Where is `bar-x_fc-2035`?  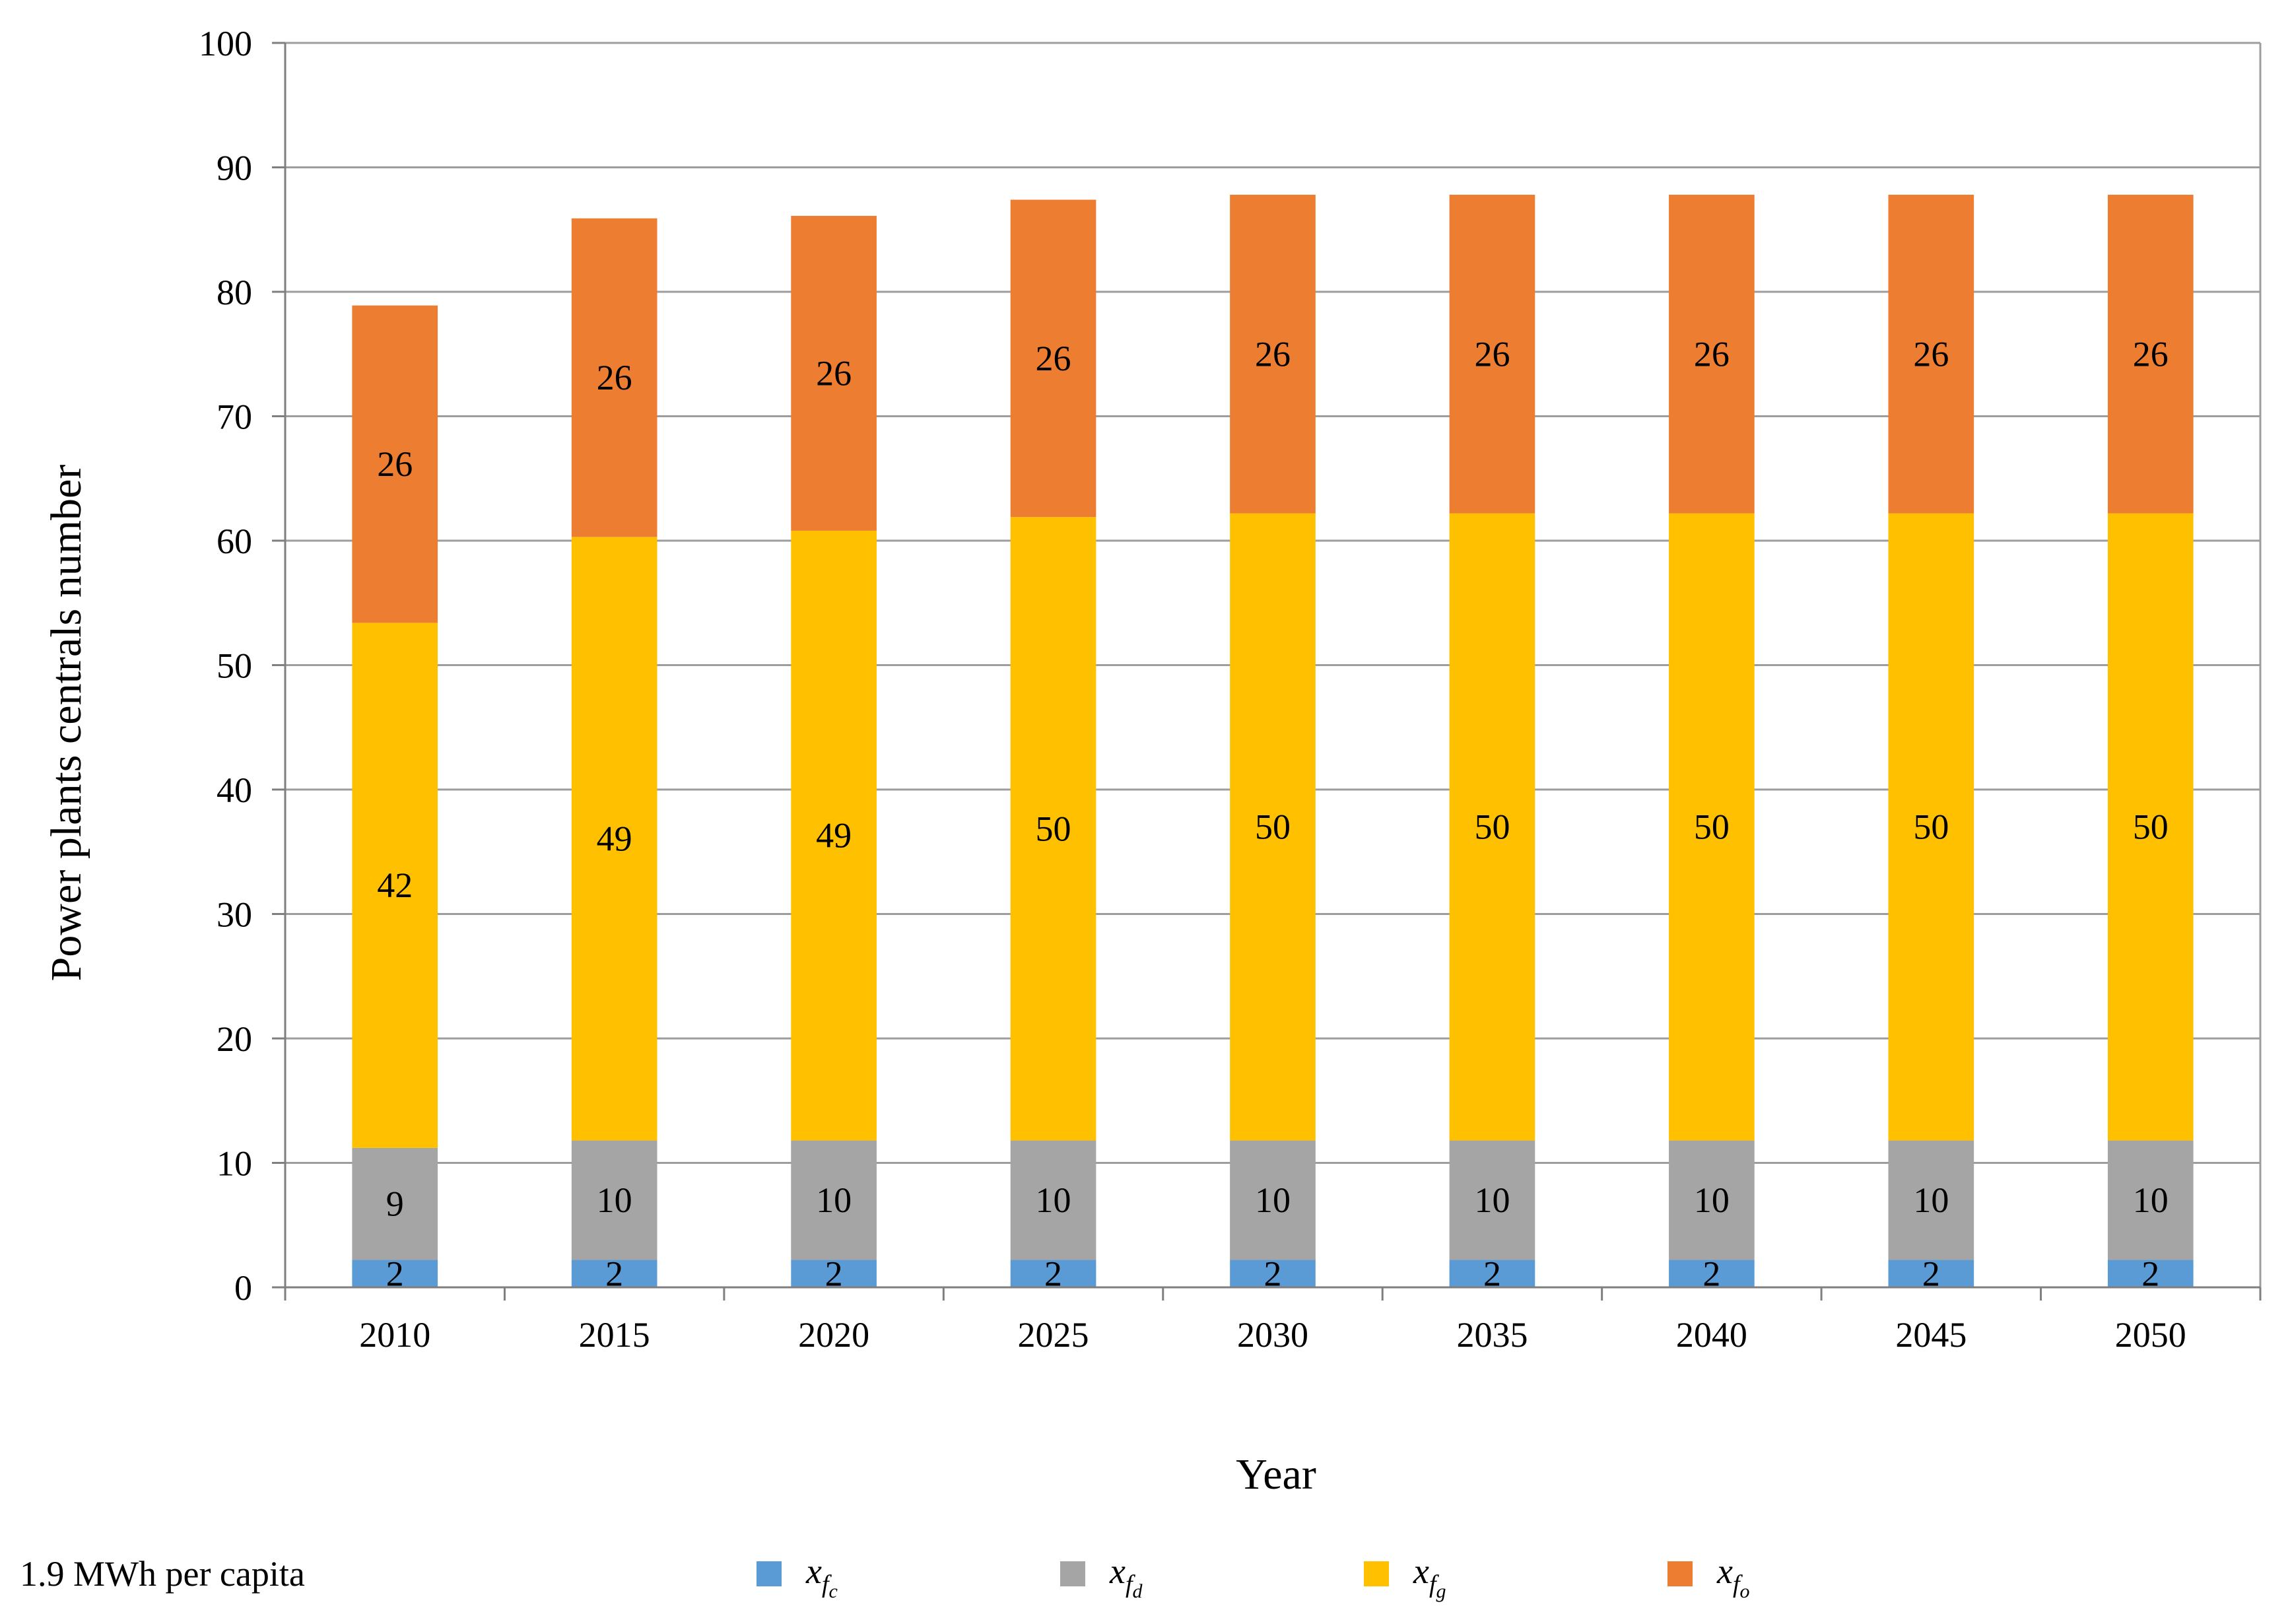 bar-x_fc-2035 is located at coordinates (1492, 1273).